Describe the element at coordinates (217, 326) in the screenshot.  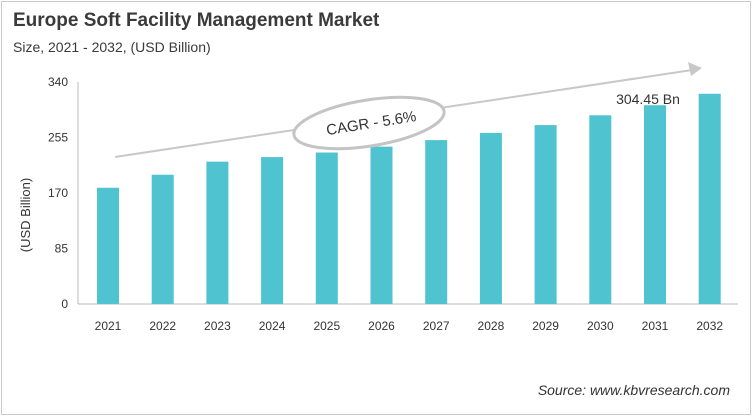
I see `x-tick-label: 2023` at that location.